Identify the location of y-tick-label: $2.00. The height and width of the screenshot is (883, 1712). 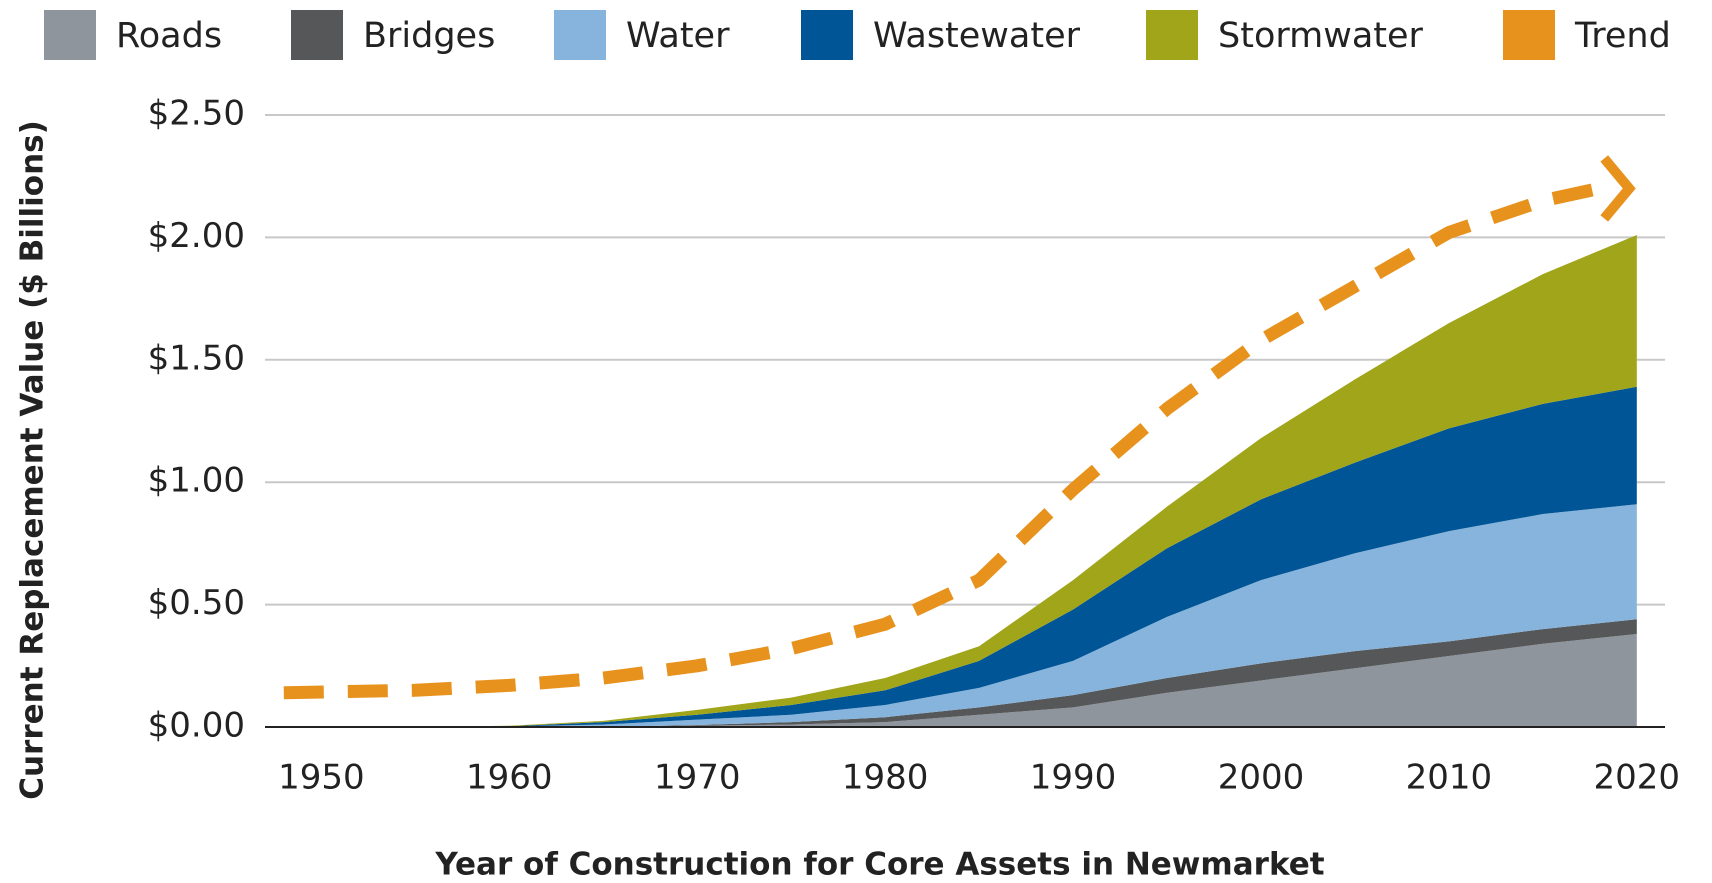
(196, 236).